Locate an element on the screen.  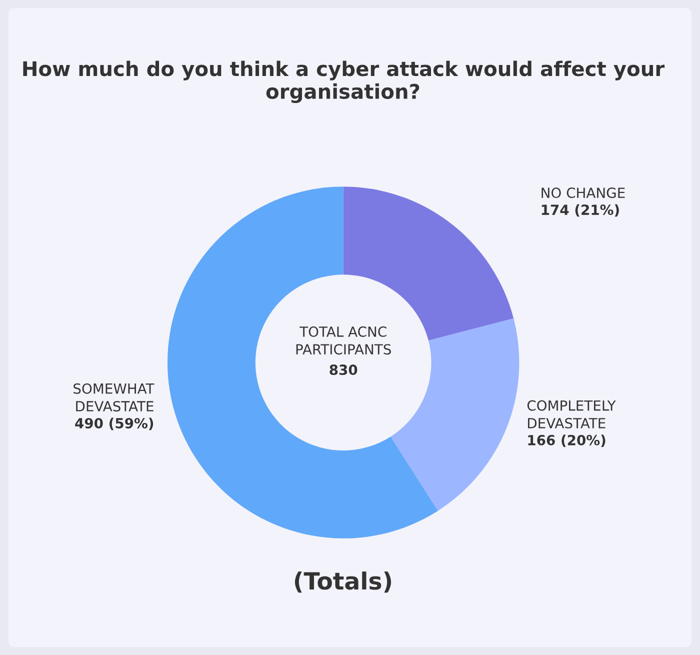
text: 830 is located at coordinates (344, 370).